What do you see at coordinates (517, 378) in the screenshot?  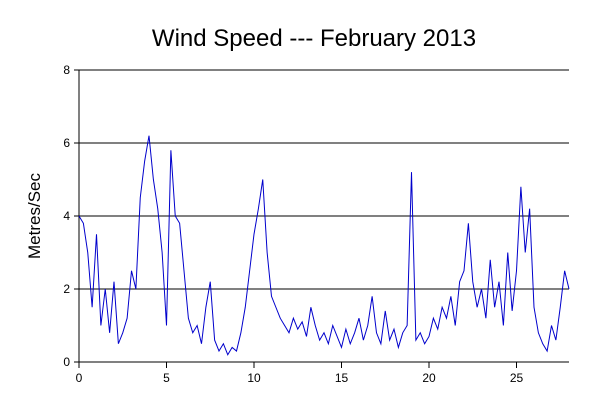 I see `x-tick-label: 25` at bounding box center [517, 378].